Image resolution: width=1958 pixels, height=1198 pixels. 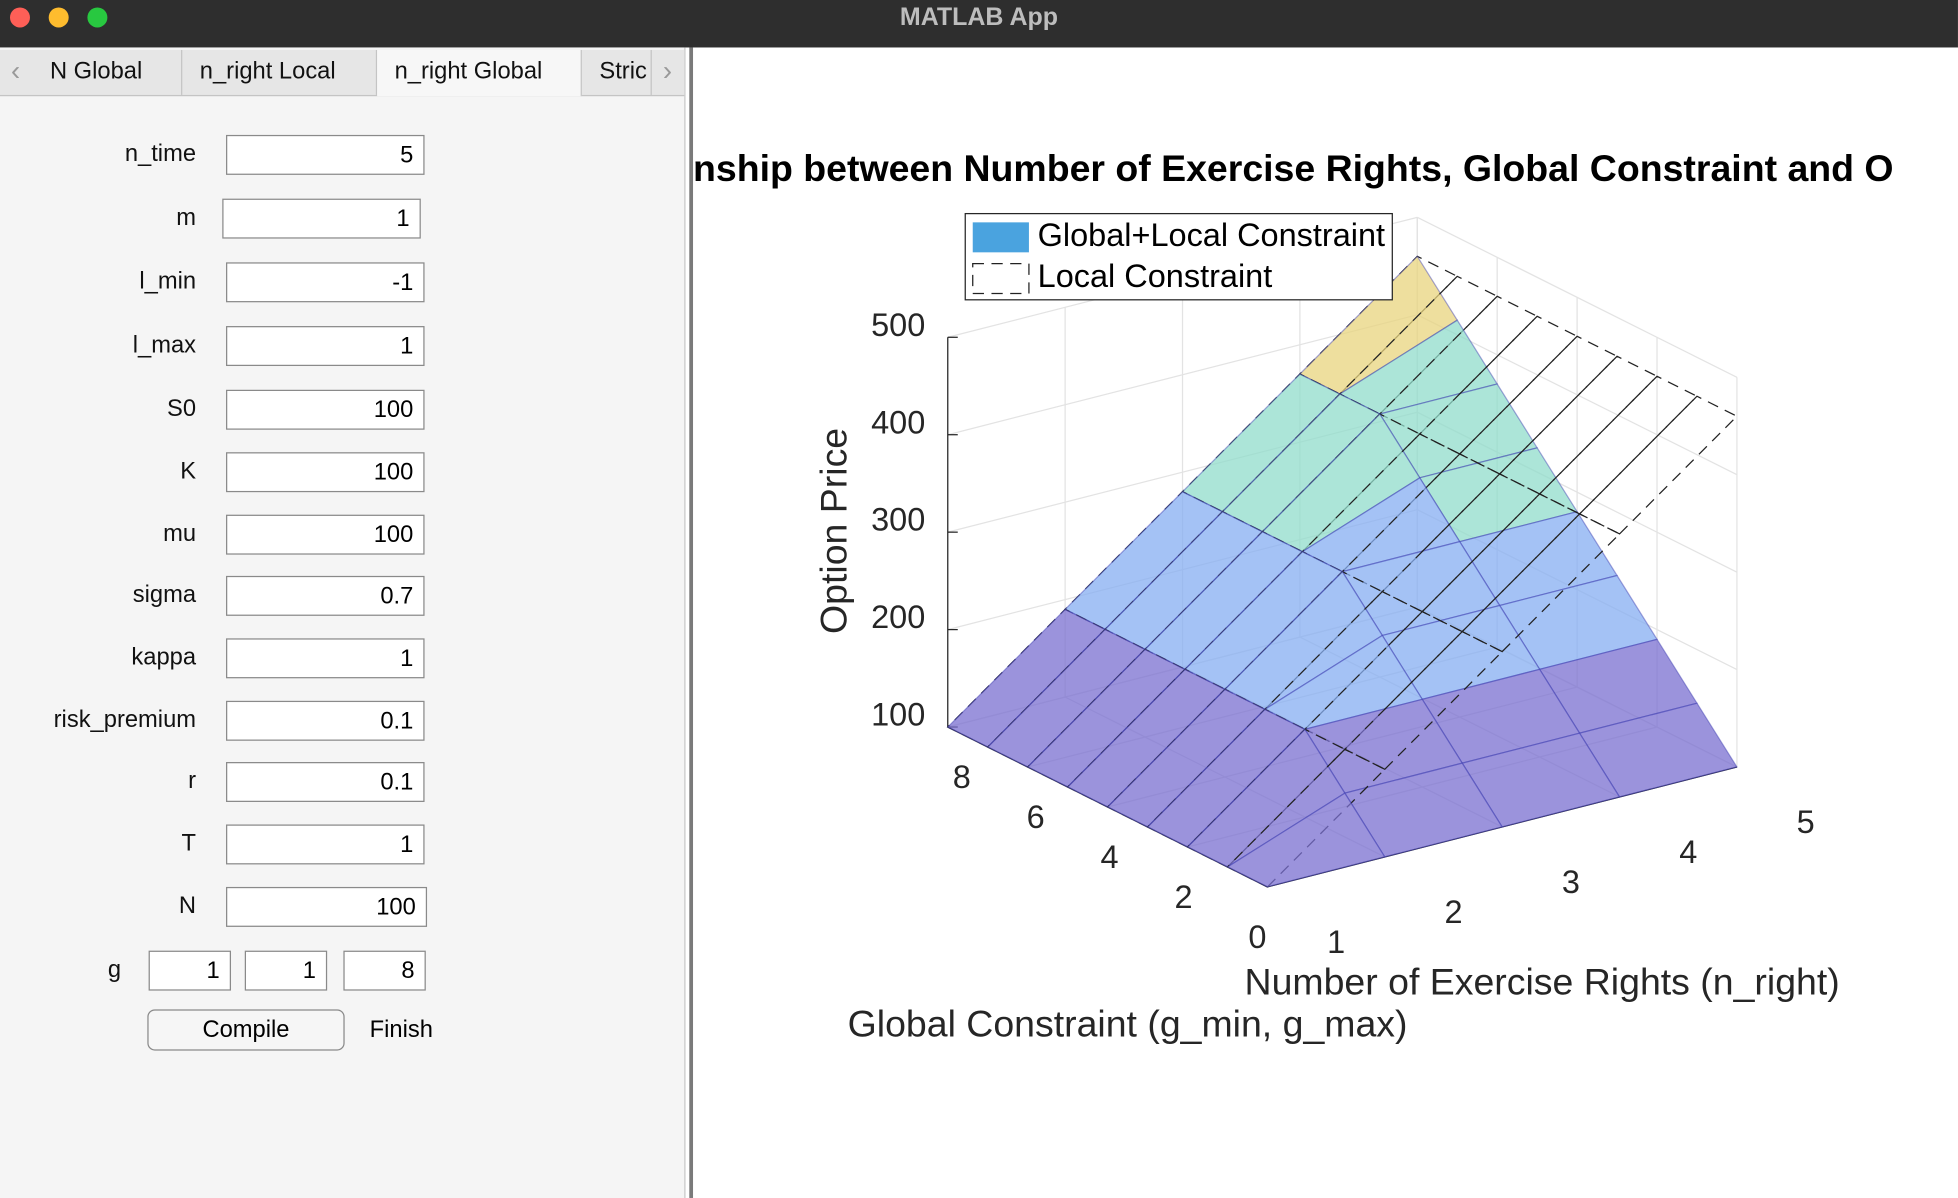 What do you see at coordinates (898, 617) in the screenshot?
I see `z-tick-label: 200` at bounding box center [898, 617].